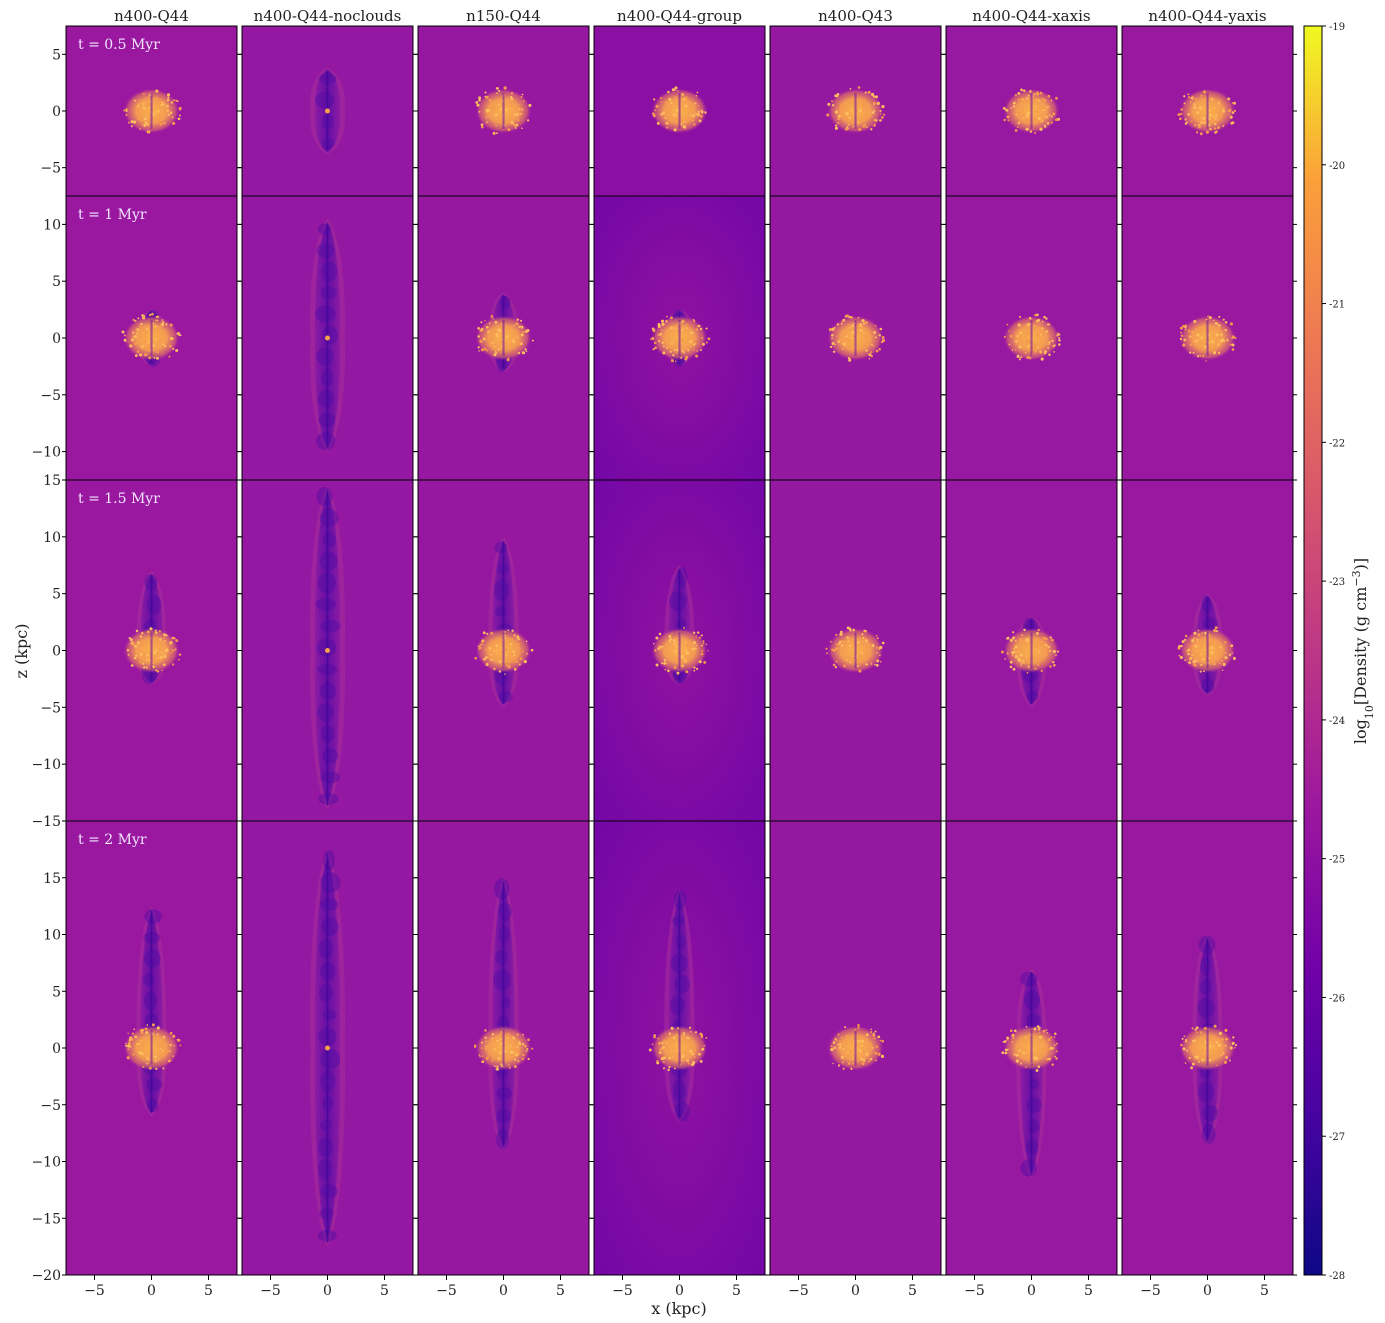 This screenshot has width=1385, height=1323. Describe the element at coordinates (327, 338) in the screenshot. I see `jet-origin` at that location.